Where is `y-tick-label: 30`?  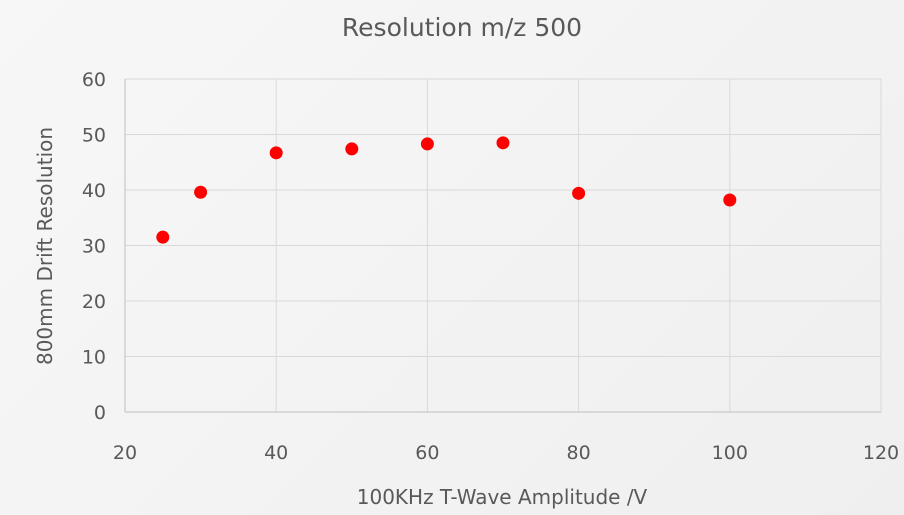 y-tick-label: 30 is located at coordinates (94, 247).